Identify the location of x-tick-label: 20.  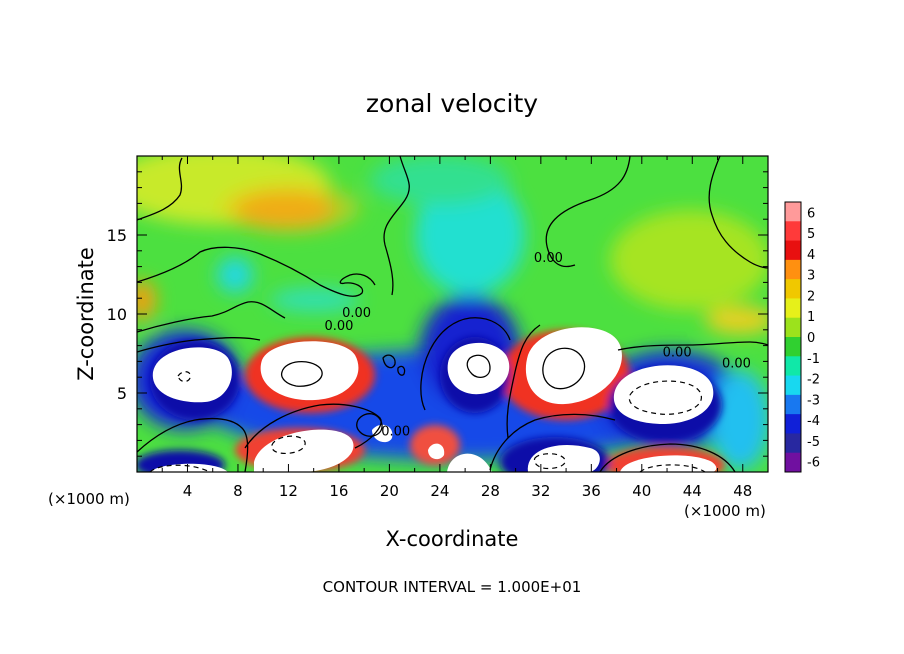
(389, 491).